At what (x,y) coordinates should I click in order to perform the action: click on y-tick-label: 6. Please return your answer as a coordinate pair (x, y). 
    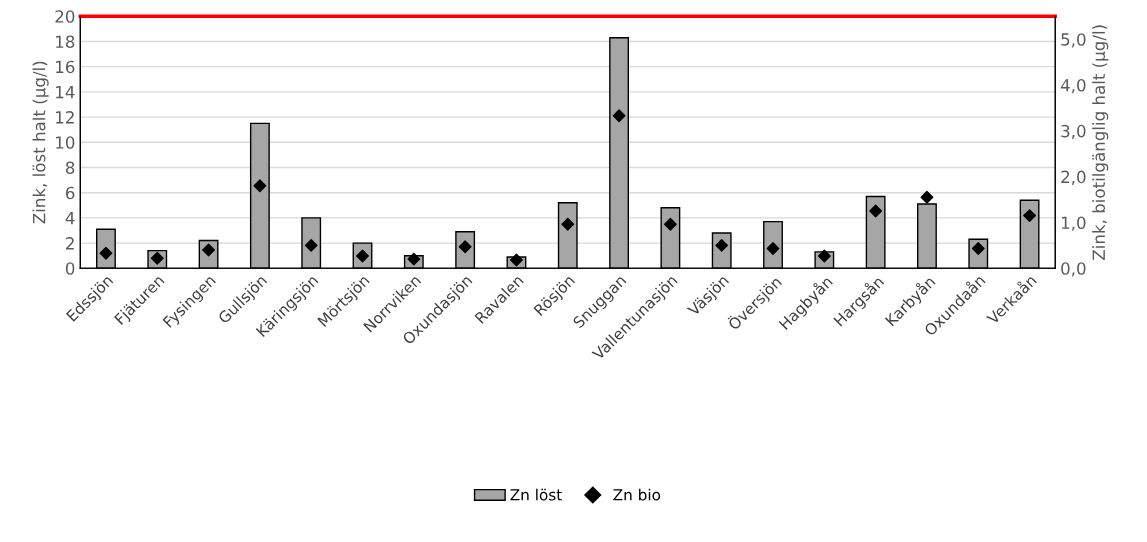
    Looking at the image, I should click on (70, 193).